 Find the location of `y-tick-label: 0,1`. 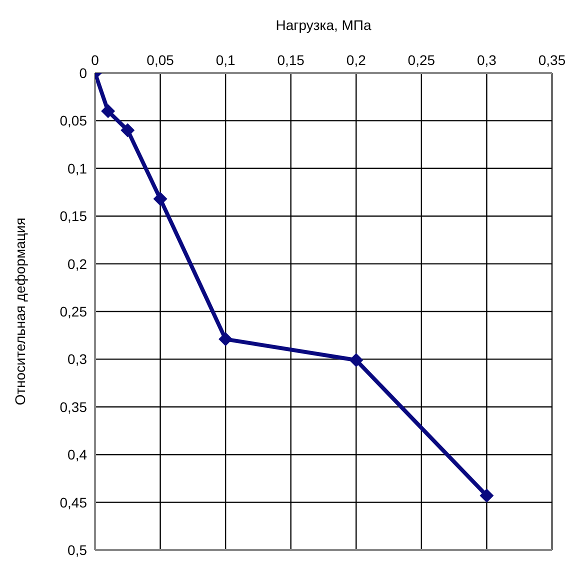

y-tick-label: 0,1 is located at coordinates (78, 168).